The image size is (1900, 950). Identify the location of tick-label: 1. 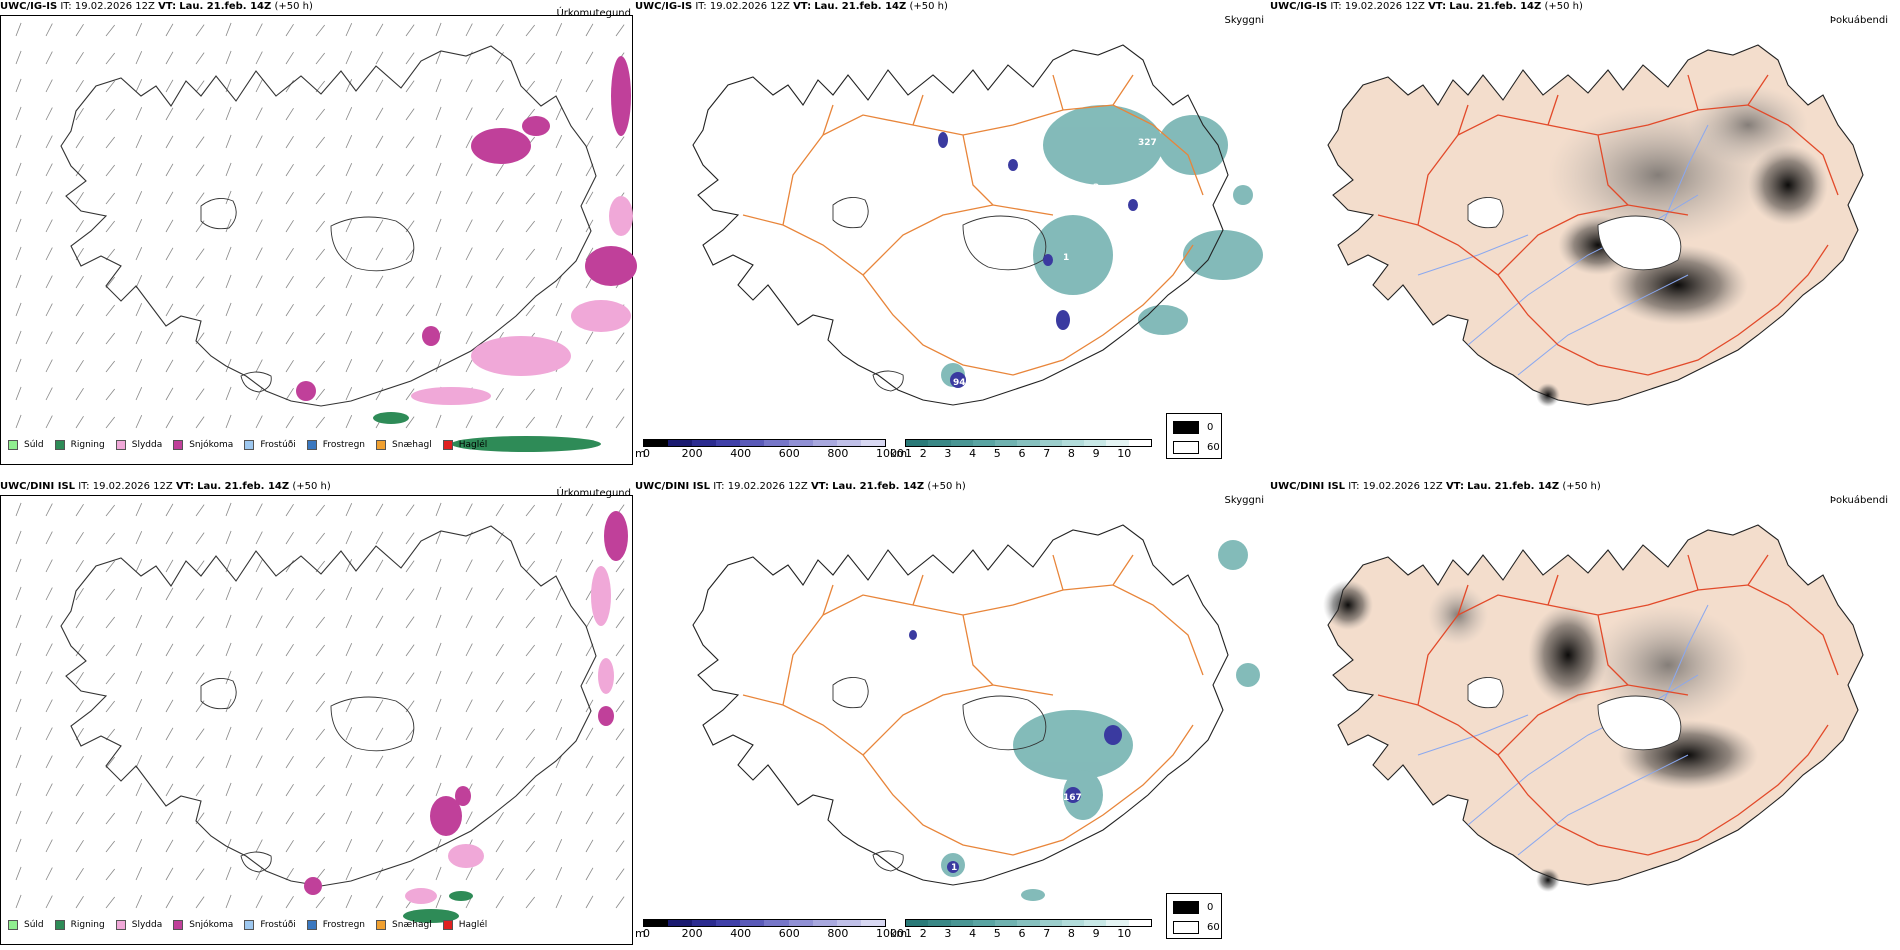
(908, 933).